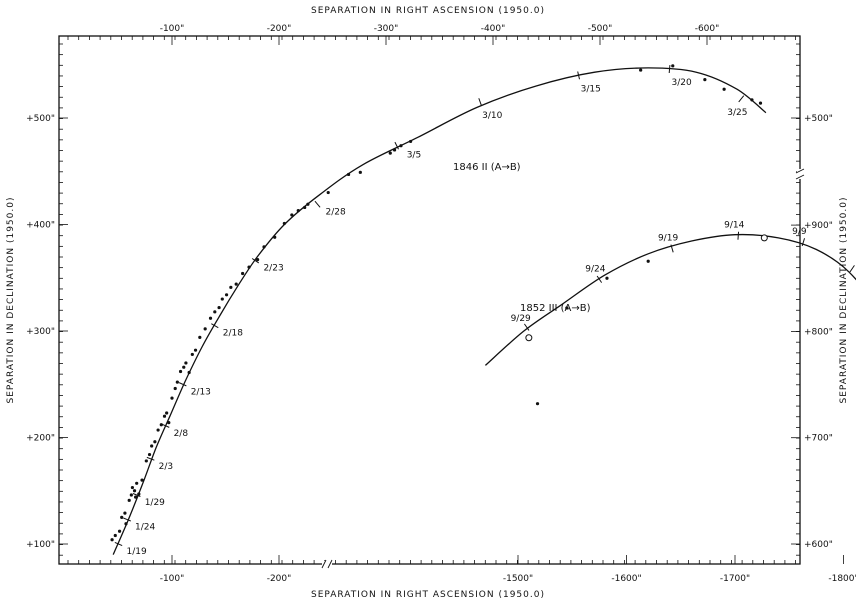  I want to click on date-label-1852: 9/24, so click(595, 269).